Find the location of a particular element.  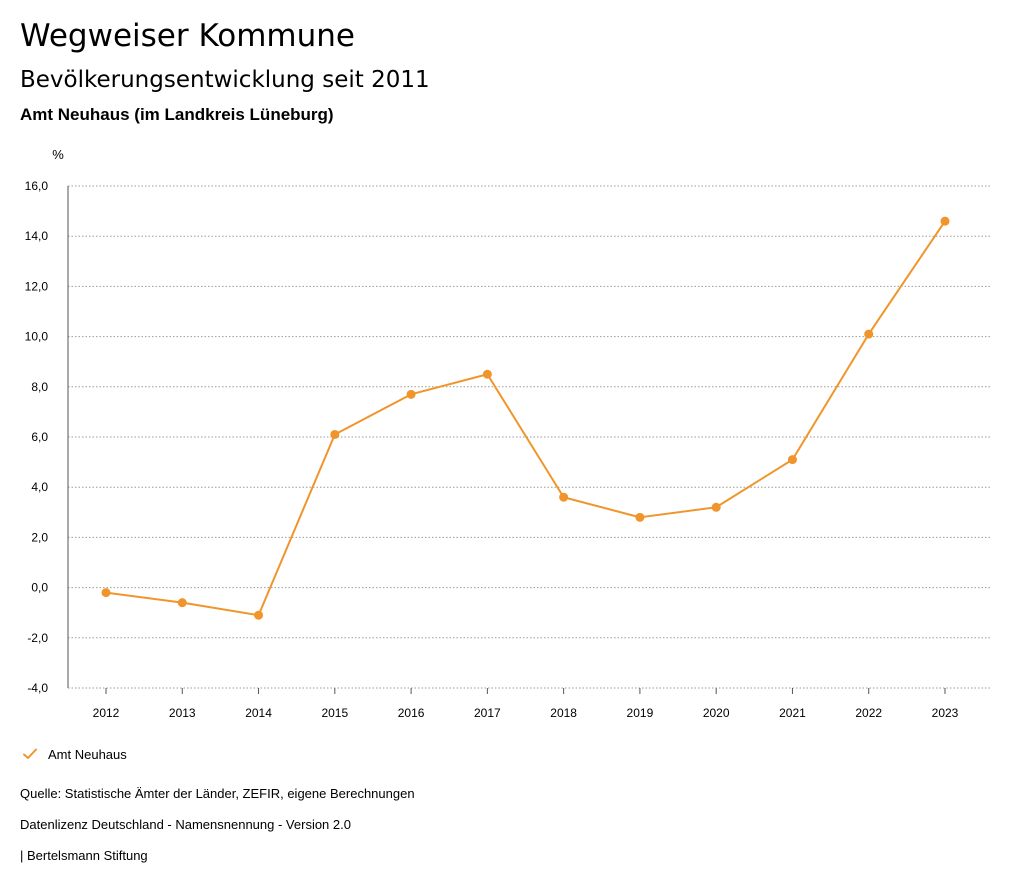

x-tick-label: 2016 is located at coordinates (411, 713).